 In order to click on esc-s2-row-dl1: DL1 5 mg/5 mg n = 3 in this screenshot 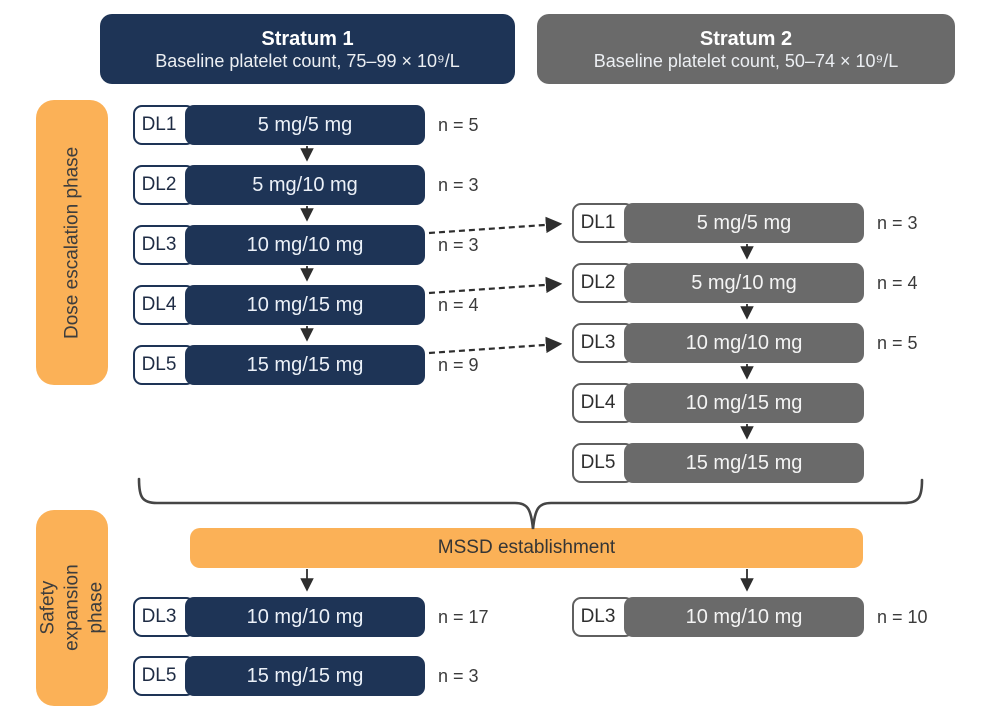, I will do `click(745, 223)`.